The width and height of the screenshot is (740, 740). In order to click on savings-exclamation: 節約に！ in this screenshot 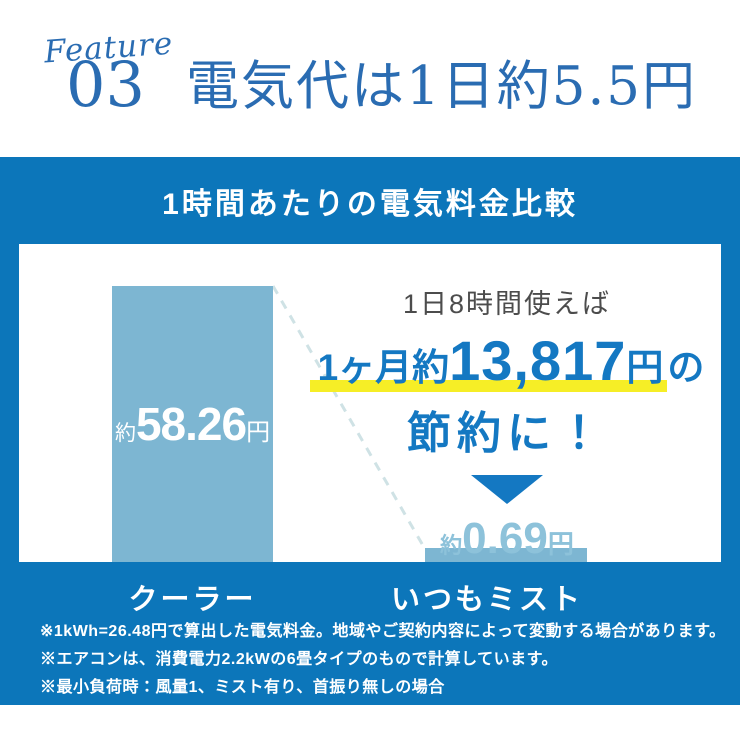, I will do `click(507, 433)`.